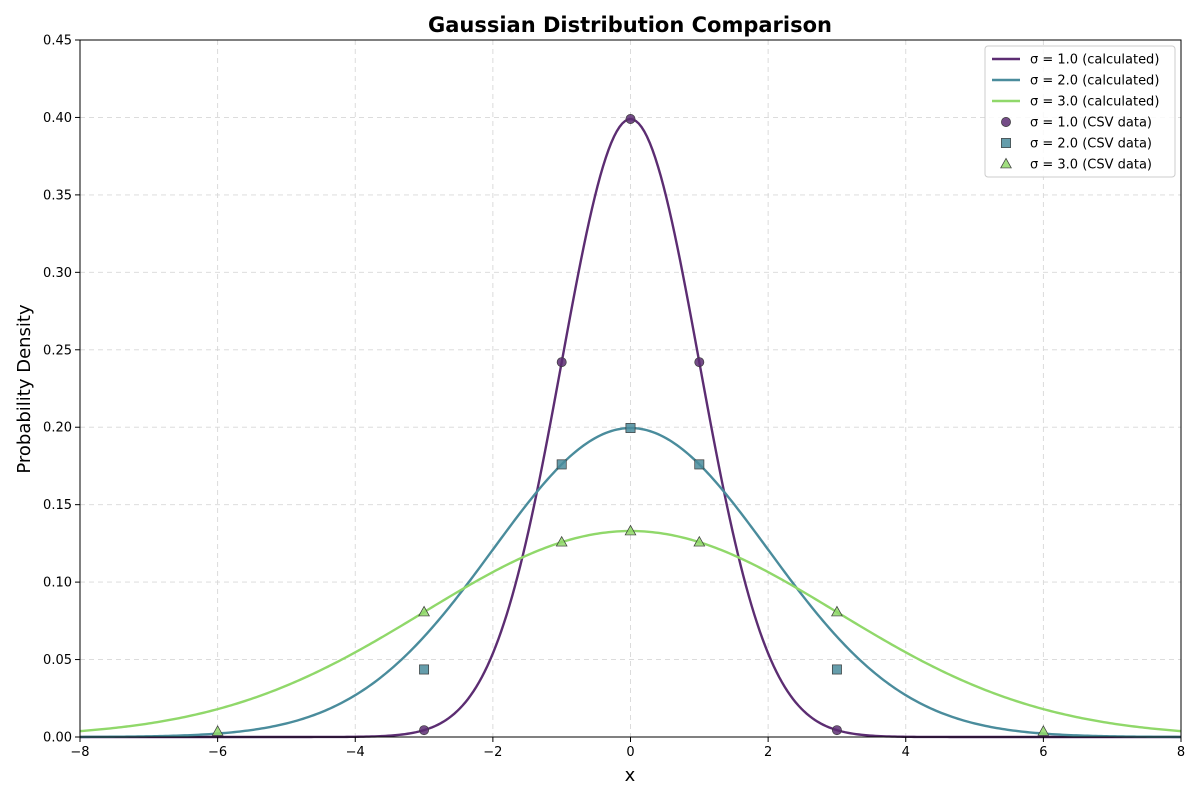 The image size is (1200, 800). What do you see at coordinates (57, 350) in the screenshot?
I see `y-tick-label: 0.25` at bounding box center [57, 350].